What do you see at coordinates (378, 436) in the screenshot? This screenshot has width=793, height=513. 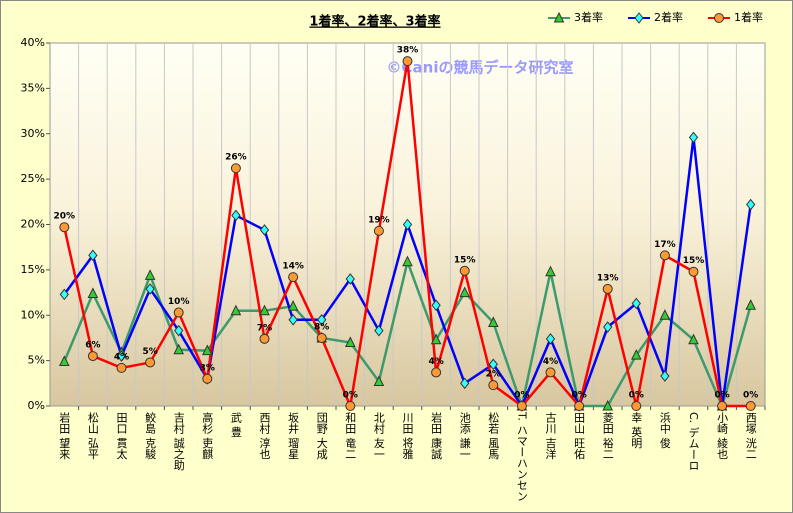 I see `x-tick-label: 北村 友一` at bounding box center [378, 436].